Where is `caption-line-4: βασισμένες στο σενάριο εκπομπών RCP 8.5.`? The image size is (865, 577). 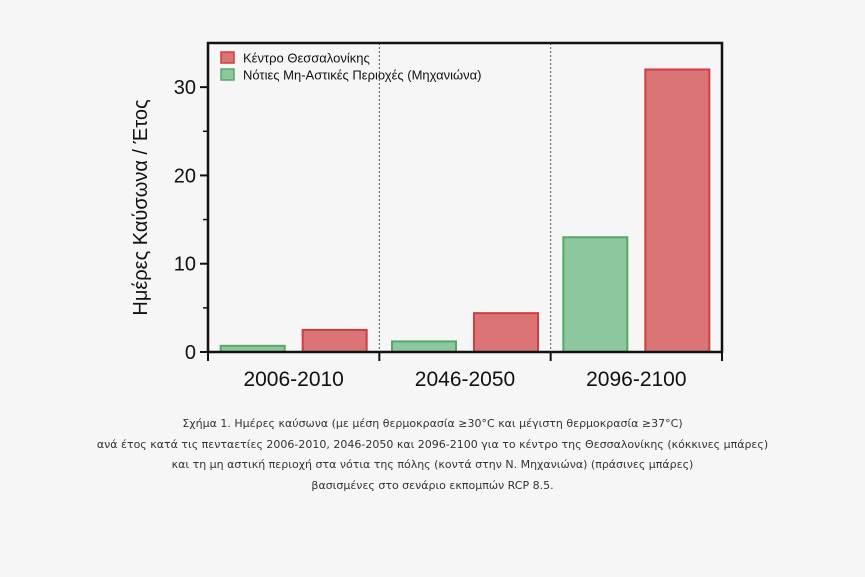 caption-line-4: βασισμένες στο σενάριο εκπομπών RCP 8.5. is located at coordinates (432, 485).